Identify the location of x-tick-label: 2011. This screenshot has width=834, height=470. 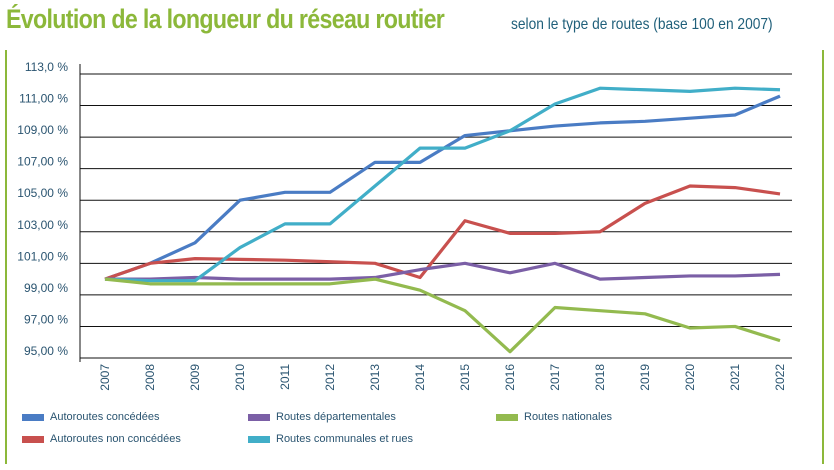
(285, 377).